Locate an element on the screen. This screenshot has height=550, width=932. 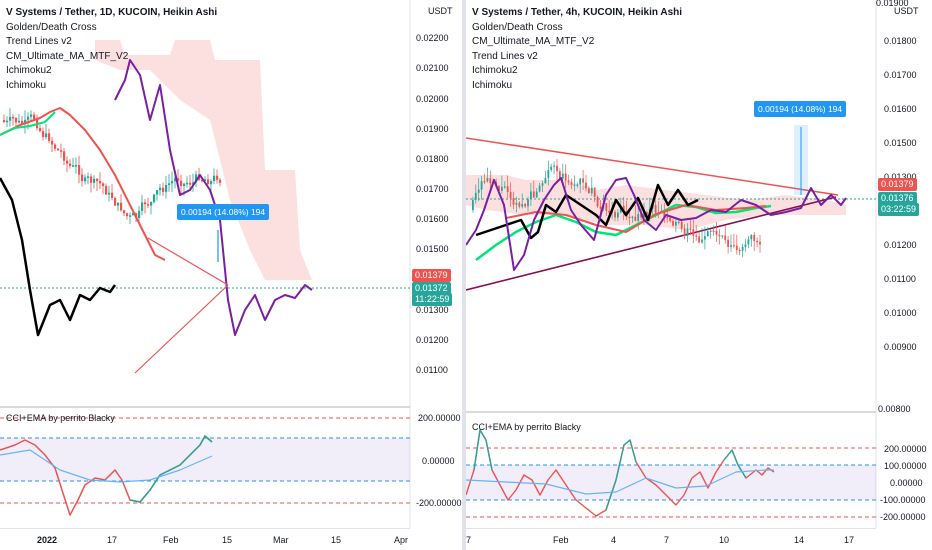
price-tick: 0.01700 is located at coordinates (900, 75).